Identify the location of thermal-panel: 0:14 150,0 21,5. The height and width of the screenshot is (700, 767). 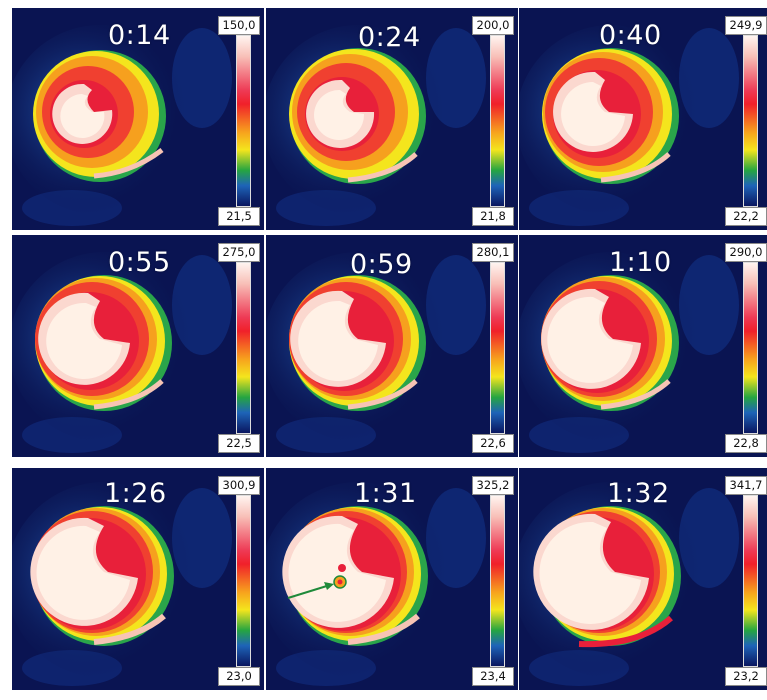
(138, 119).